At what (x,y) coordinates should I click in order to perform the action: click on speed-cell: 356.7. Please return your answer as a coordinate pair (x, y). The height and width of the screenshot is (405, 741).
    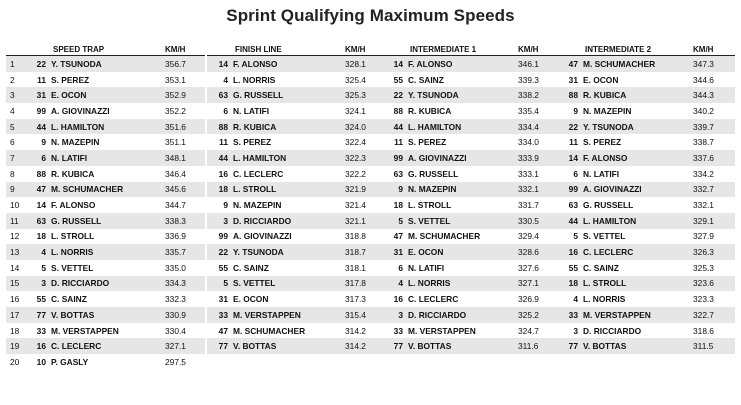
    Looking at the image, I should click on (185, 63).